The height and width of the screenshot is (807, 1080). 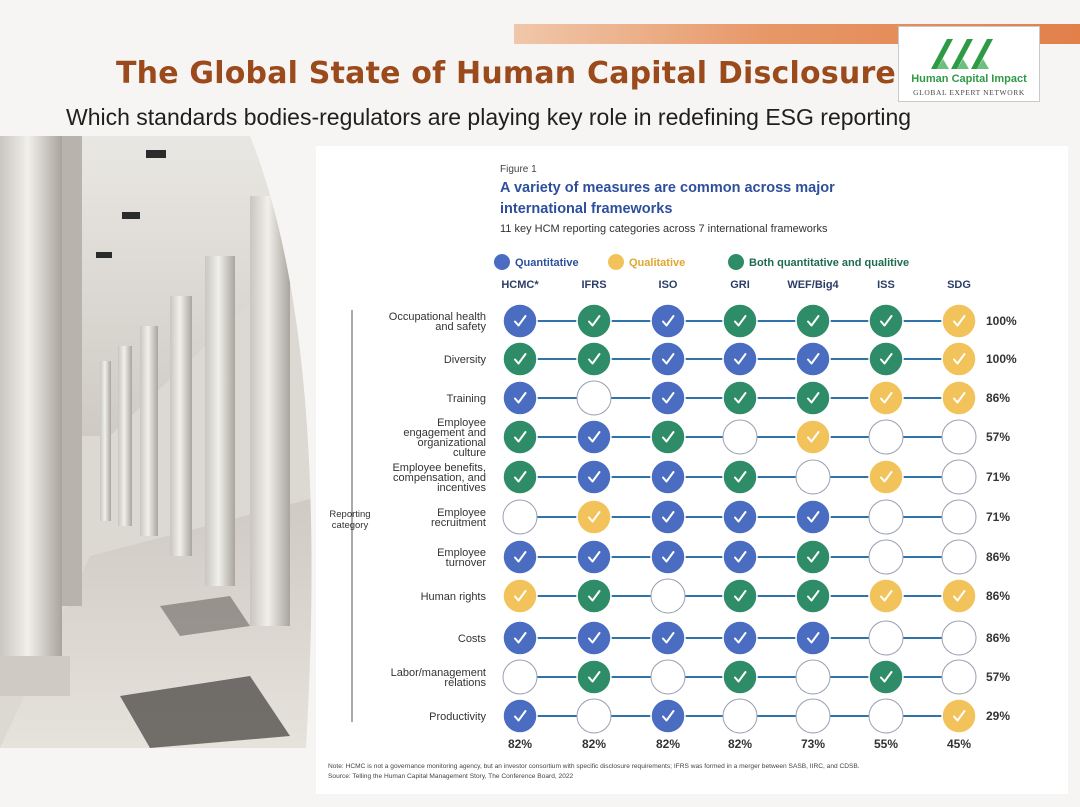 I want to click on row-label-4-1: compensation, and, so click(x=439, y=478).